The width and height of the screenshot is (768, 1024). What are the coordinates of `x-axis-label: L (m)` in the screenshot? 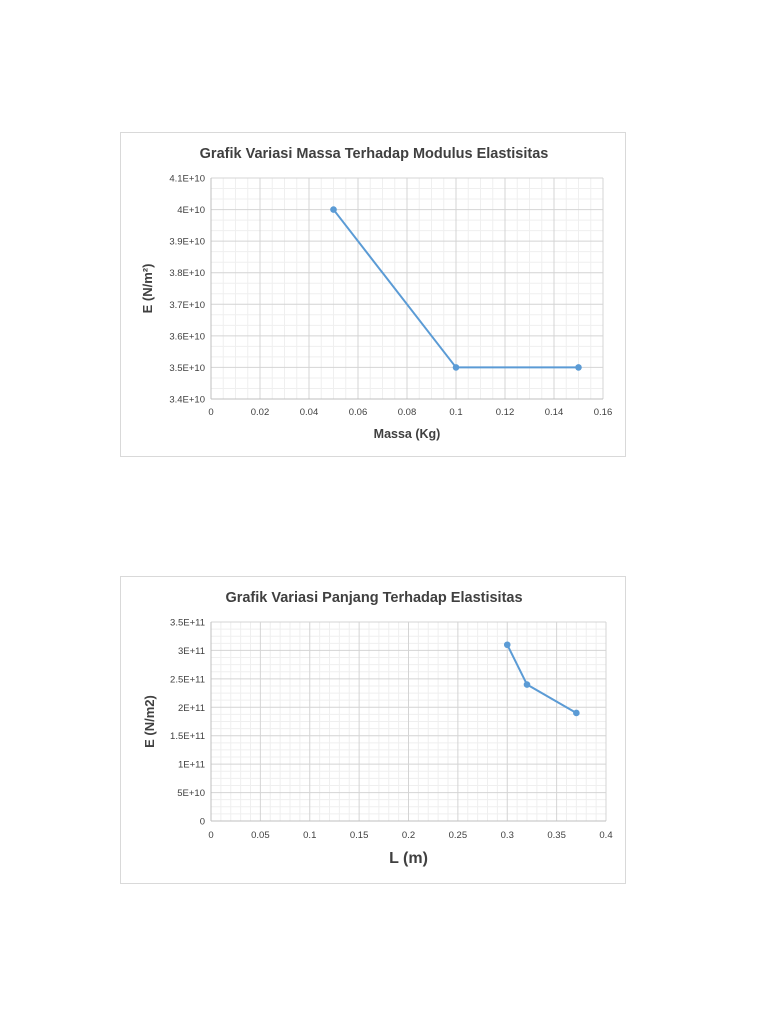 It's located at (408, 858).